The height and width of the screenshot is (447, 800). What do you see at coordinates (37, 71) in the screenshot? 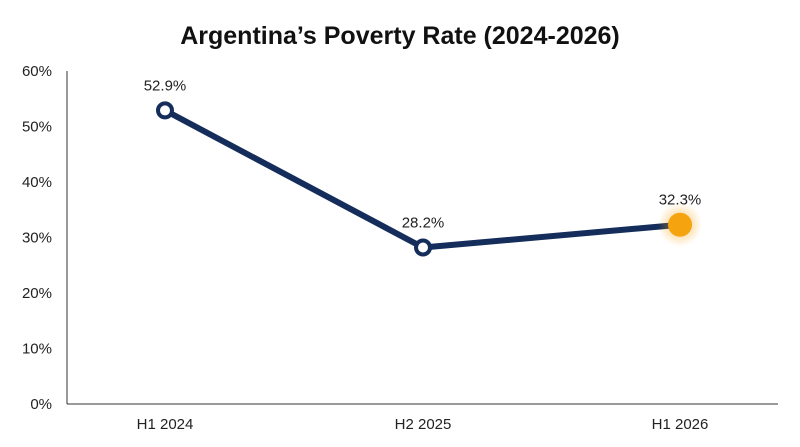
I see `y-tick-label: 60%` at bounding box center [37, 71].